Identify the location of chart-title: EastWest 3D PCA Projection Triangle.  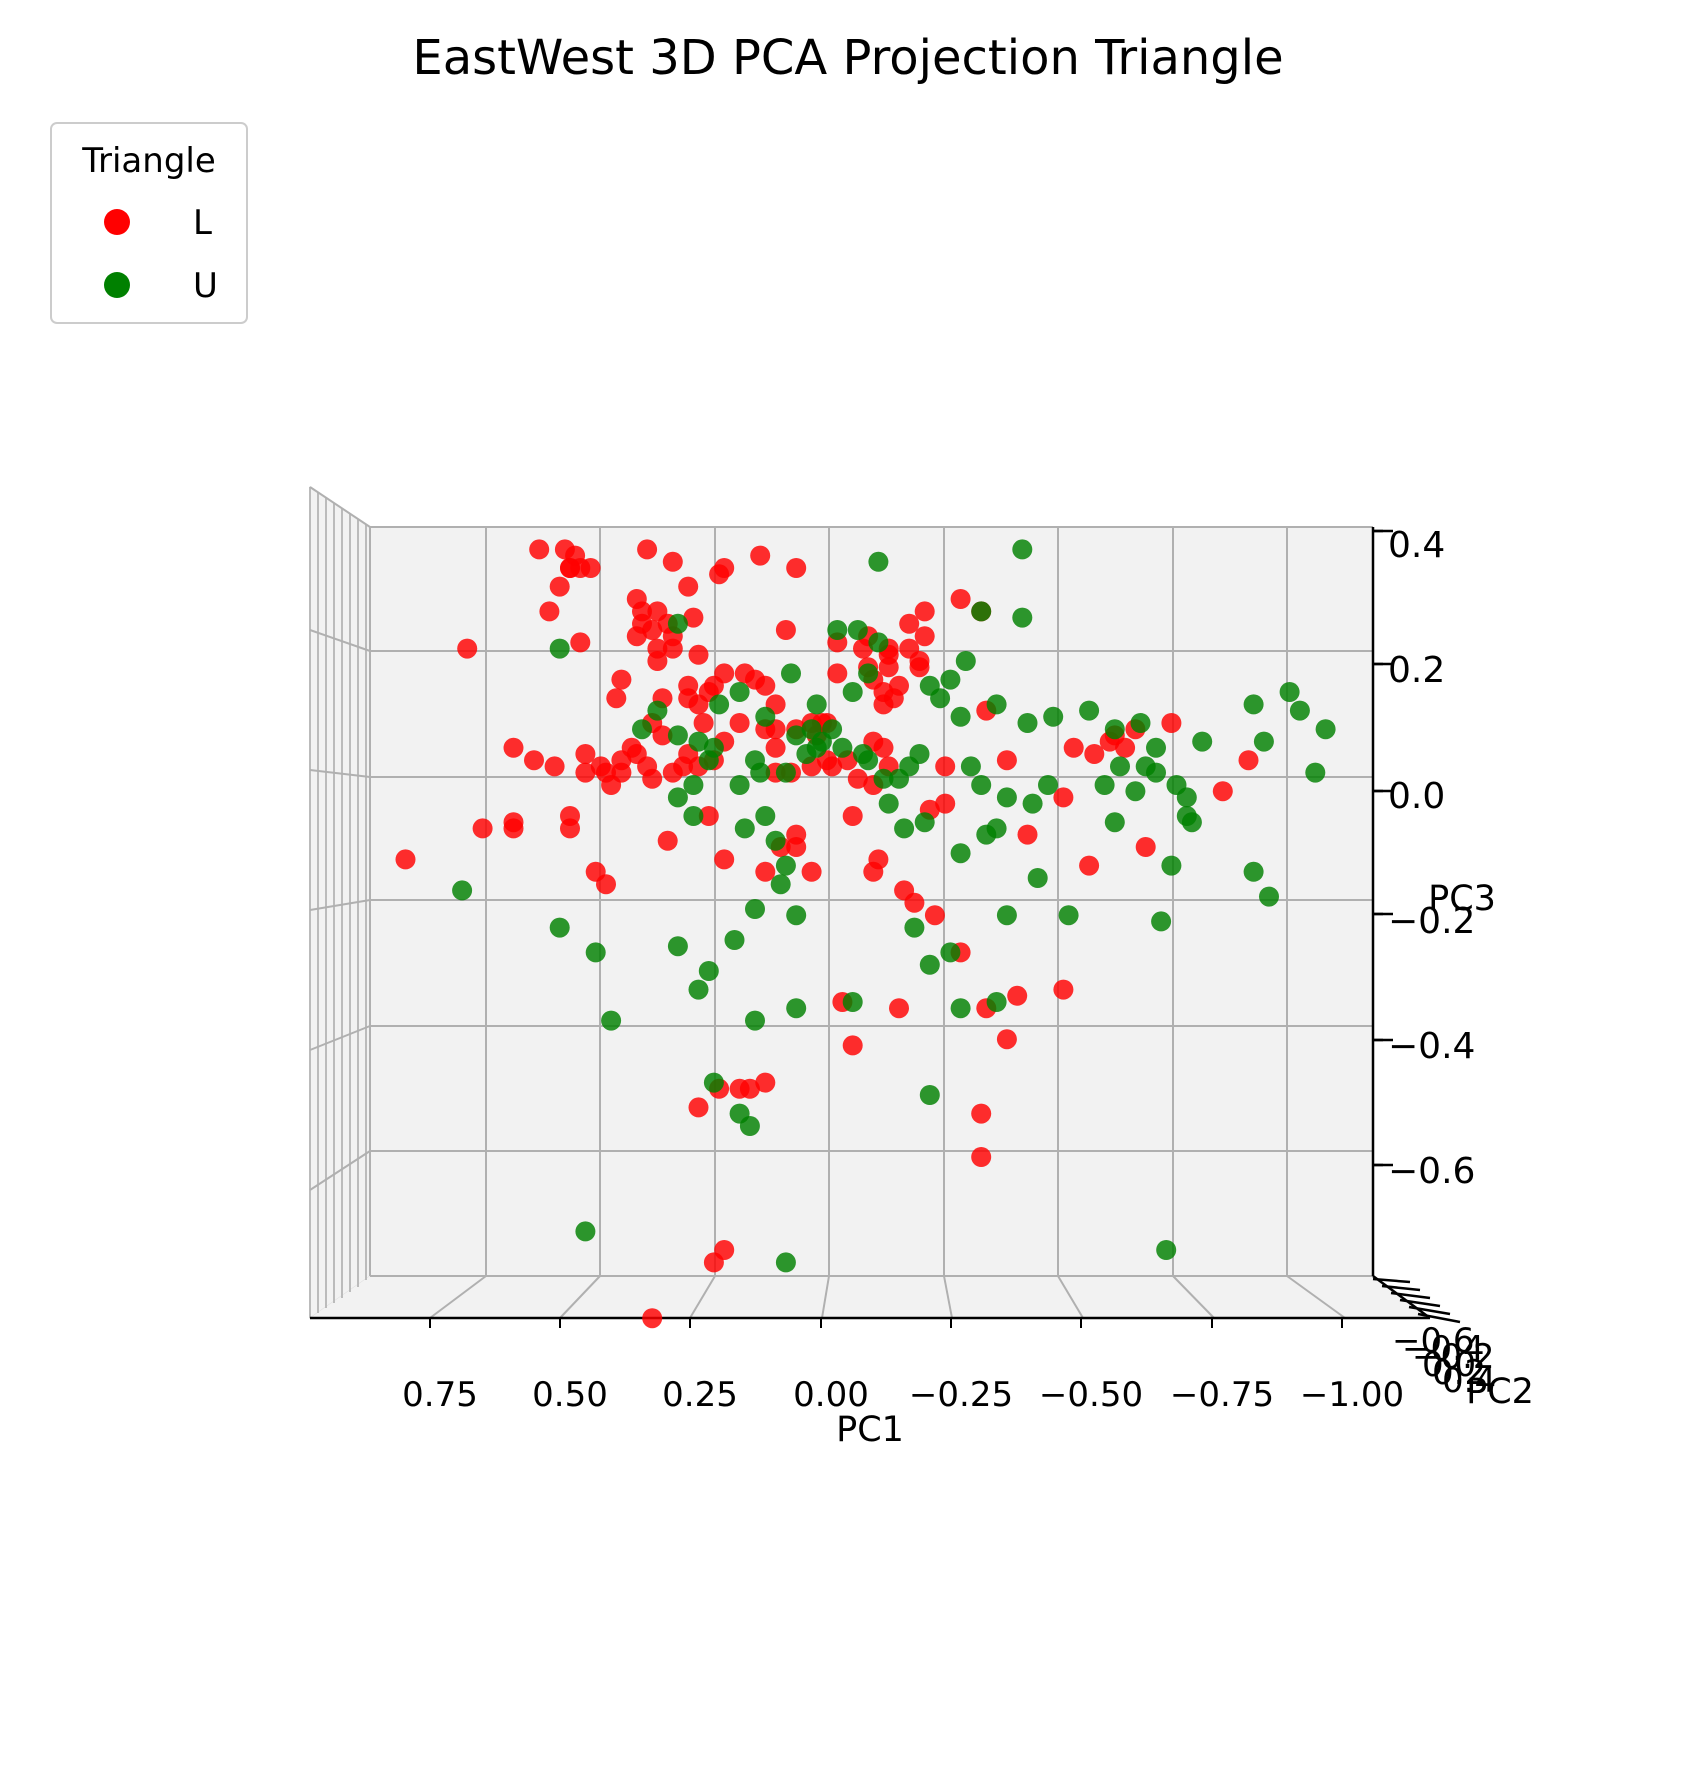
(847, 58).